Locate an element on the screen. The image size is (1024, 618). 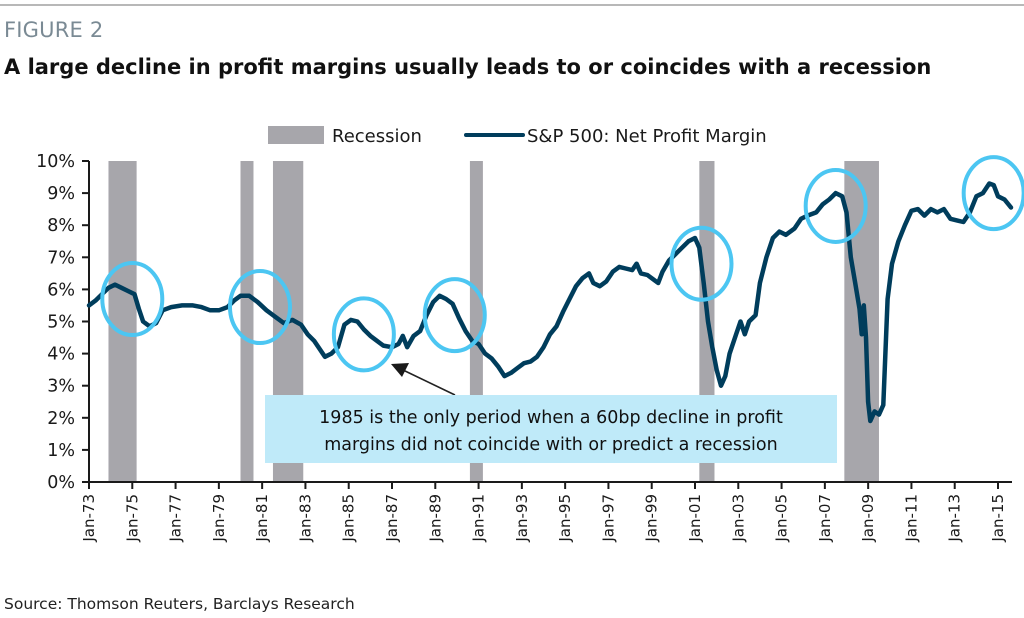
x-tick-label: Jan-09 is located at coordinates (868, 518).